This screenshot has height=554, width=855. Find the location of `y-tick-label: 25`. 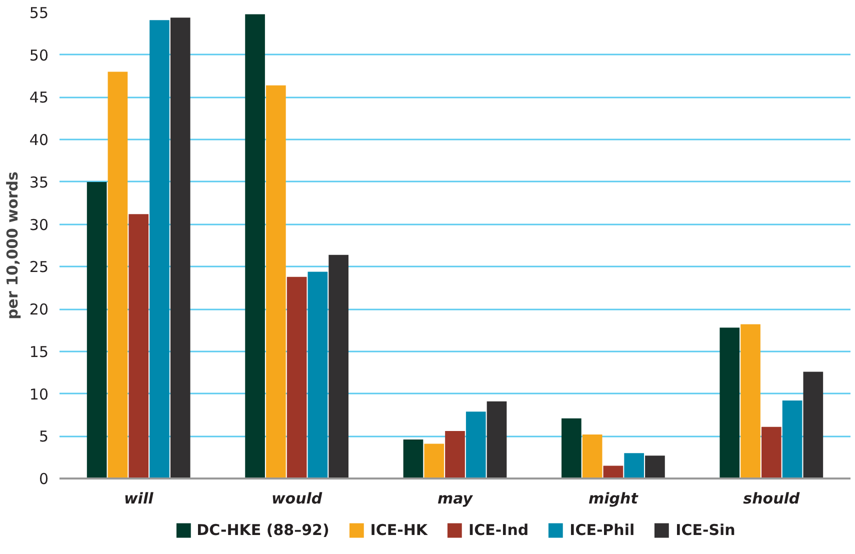

y-tick-label: 25 is located at coordinates (39, 267).